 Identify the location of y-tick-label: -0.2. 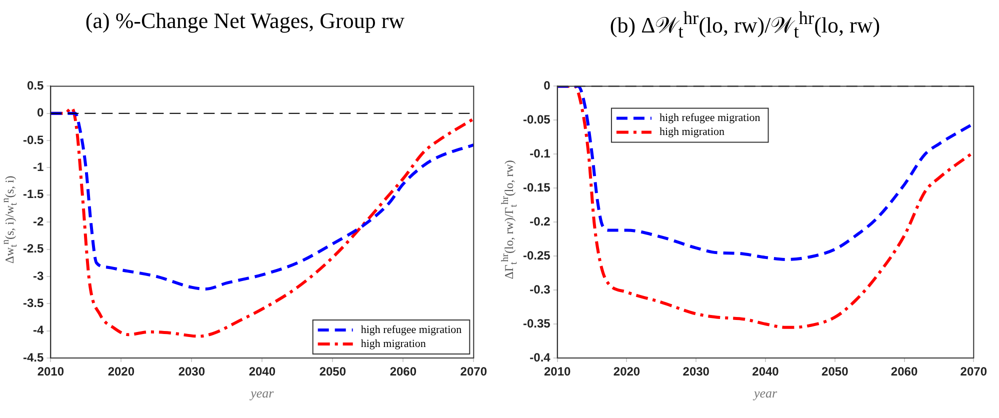
(540, 221).